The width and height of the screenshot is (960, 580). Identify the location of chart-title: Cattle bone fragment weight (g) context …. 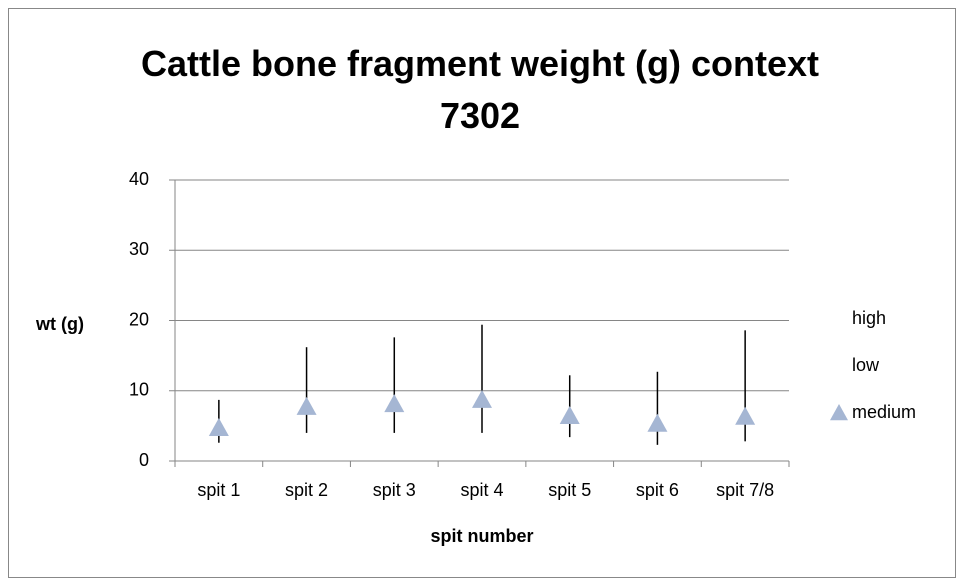
(480, 89).